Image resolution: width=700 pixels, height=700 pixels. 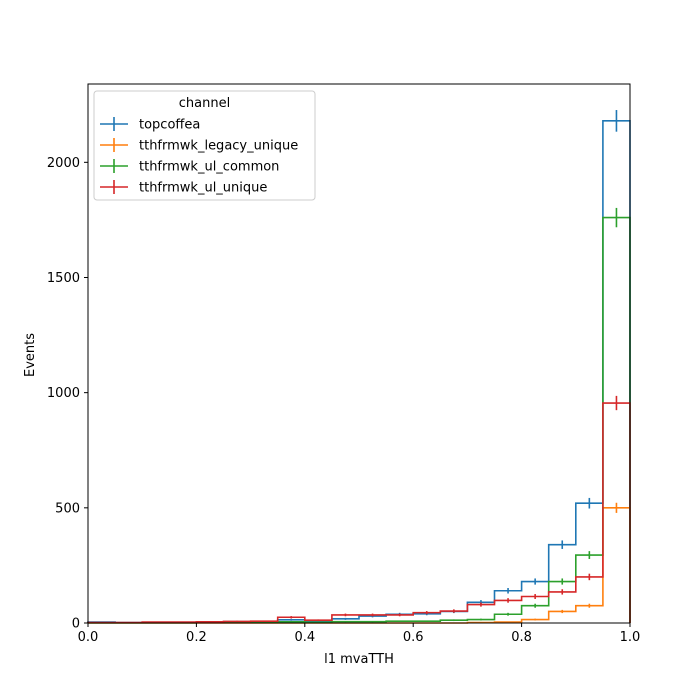 I want to click on y-axis-ticks: 0 500 1000 1500 2000, so click(x=67, y=394).